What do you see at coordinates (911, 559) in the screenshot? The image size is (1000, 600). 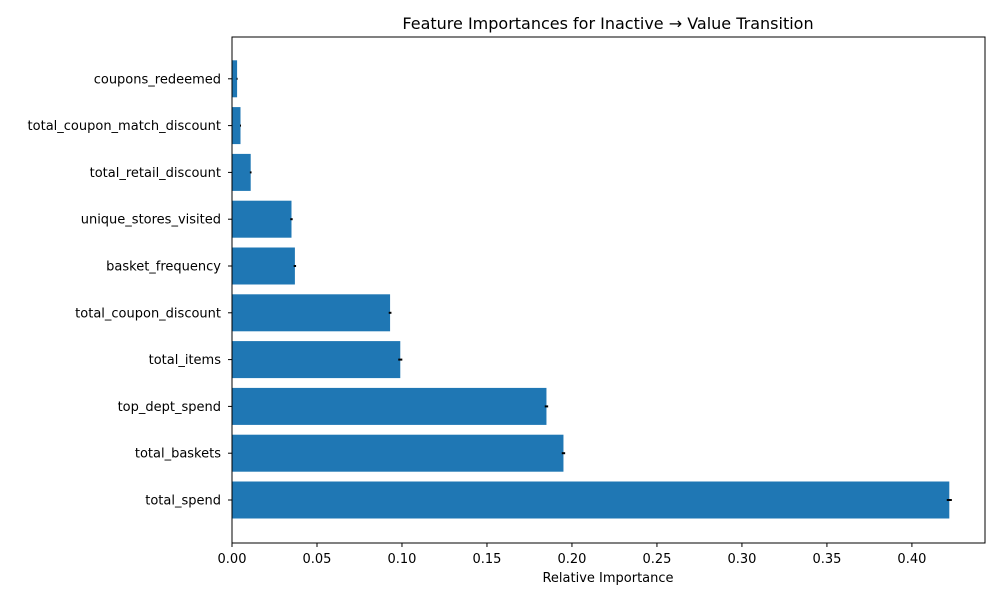 I see `x-tick-label: 0.40` at bounding box center [911, 559].